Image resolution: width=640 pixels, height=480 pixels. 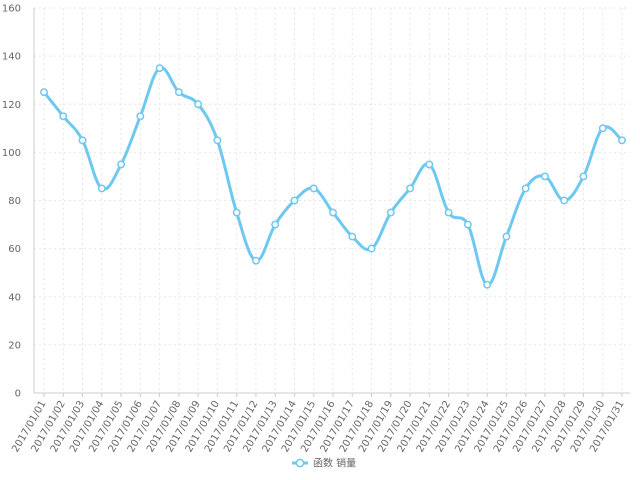 What do you see at coordinates (11, 9) in the screenshot?
I see `y-tick-label: 160` at bounding box center [11, 9].